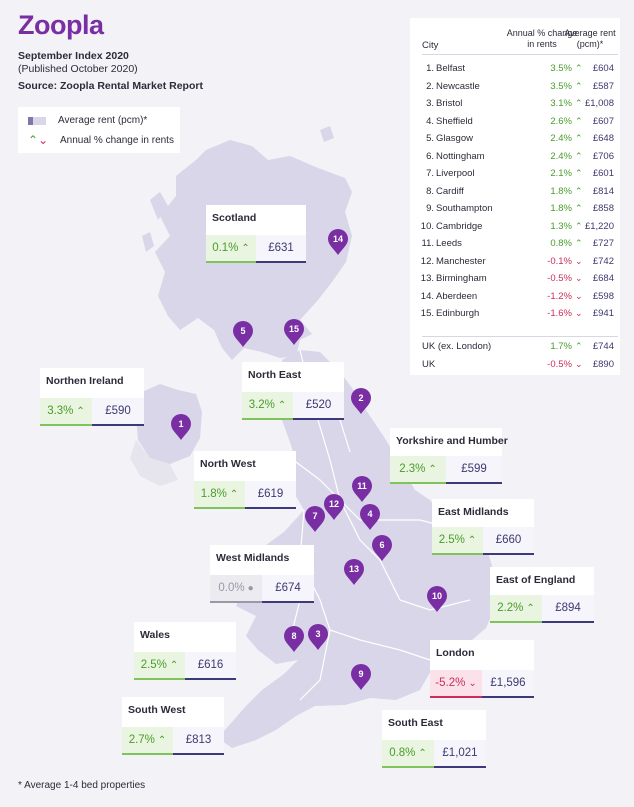 This screenshot has width=634, height=807. Describe the element at coordinates (381, 545) in the screenshot. I see `pin-label: 6` at that location.